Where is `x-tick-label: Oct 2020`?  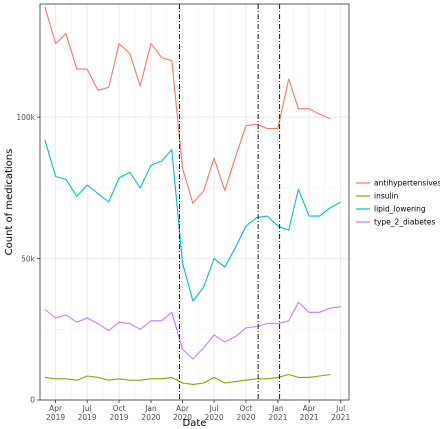 x-tick-label: Oct 2020 is located at coordinates (245, 413).